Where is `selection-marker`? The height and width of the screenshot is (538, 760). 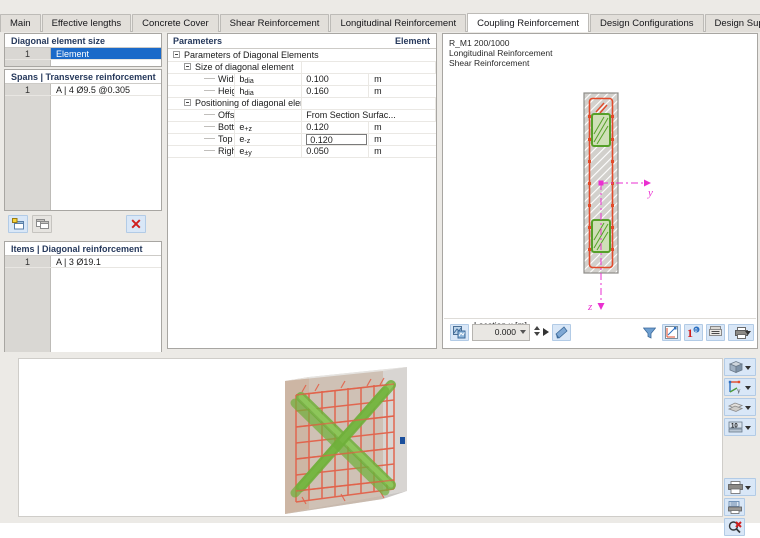
selection-marker is located at coordinates (402, 440).